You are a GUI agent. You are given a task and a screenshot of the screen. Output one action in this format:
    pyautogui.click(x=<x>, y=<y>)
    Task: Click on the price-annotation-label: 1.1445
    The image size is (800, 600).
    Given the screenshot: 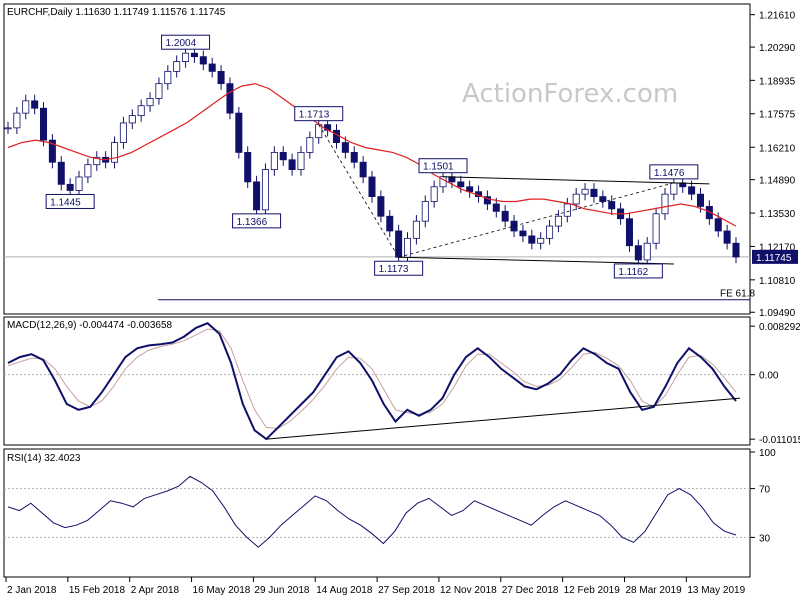 What is the action you would take?
    pyautogui.click(x=65, y=202)
    